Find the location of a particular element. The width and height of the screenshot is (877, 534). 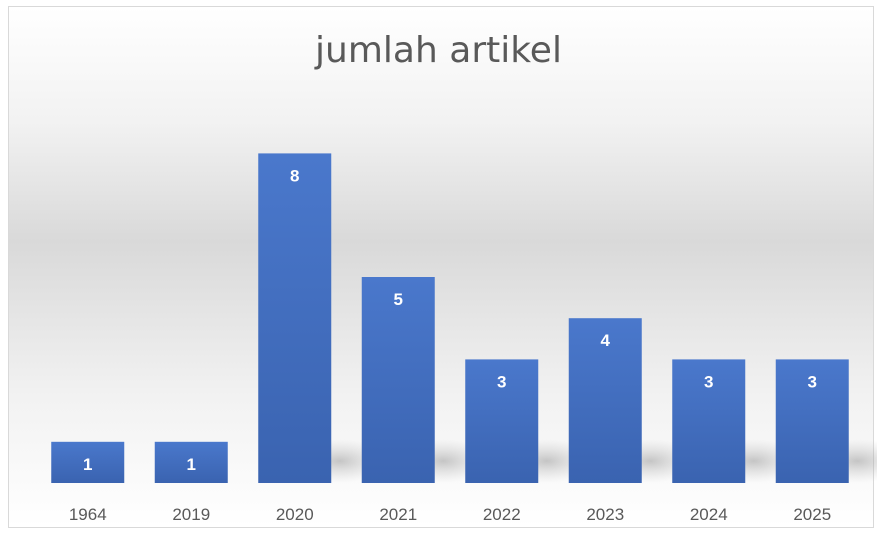

data-label-2025: 3 is located at coordinates (812, 381).